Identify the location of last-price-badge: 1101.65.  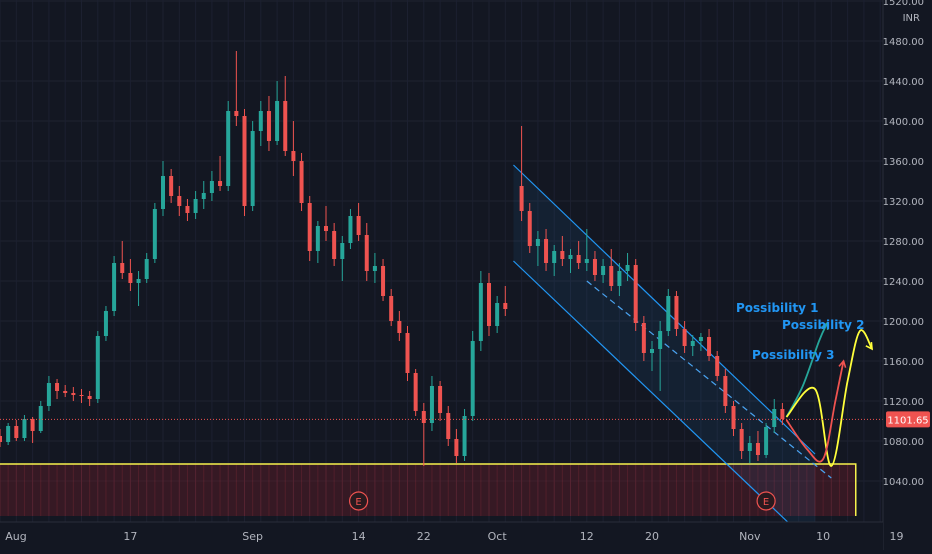
(908, 419).